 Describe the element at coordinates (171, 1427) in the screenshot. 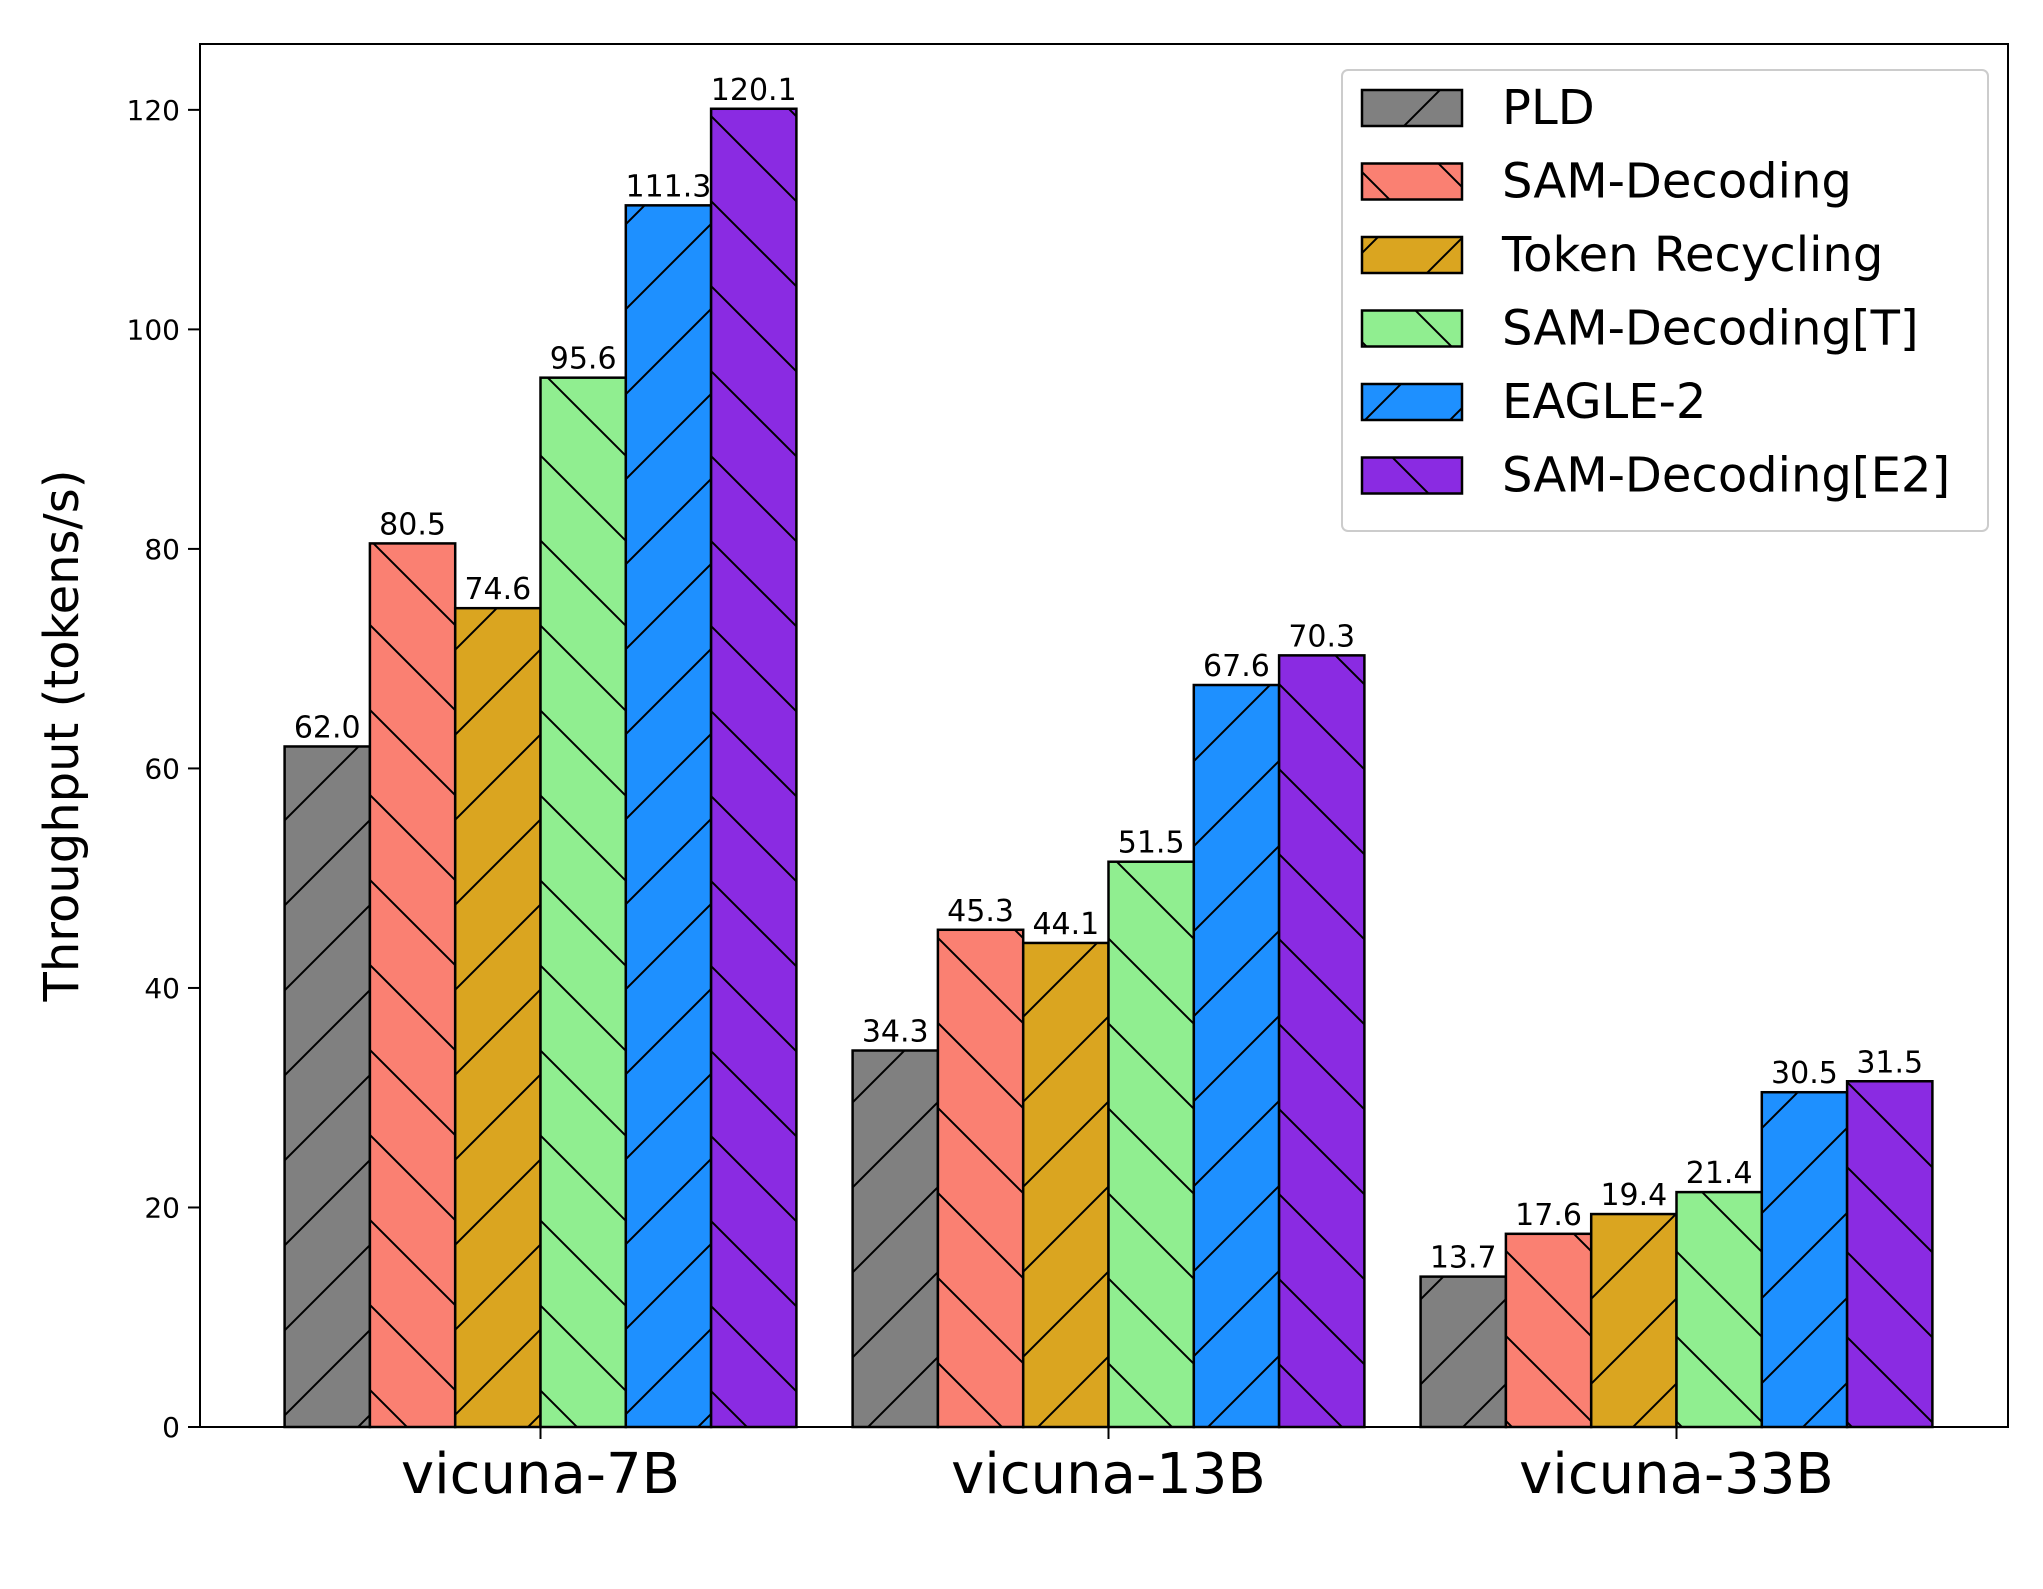

I see `y-tick-label: 0` at that location.